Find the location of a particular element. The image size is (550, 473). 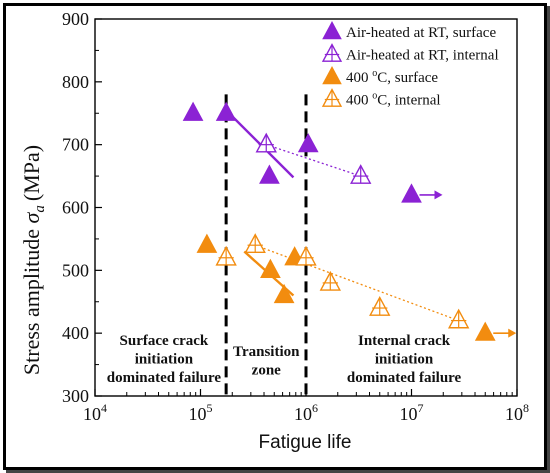

legend-label-rest: C, internal is located at coordinates (408, 101).